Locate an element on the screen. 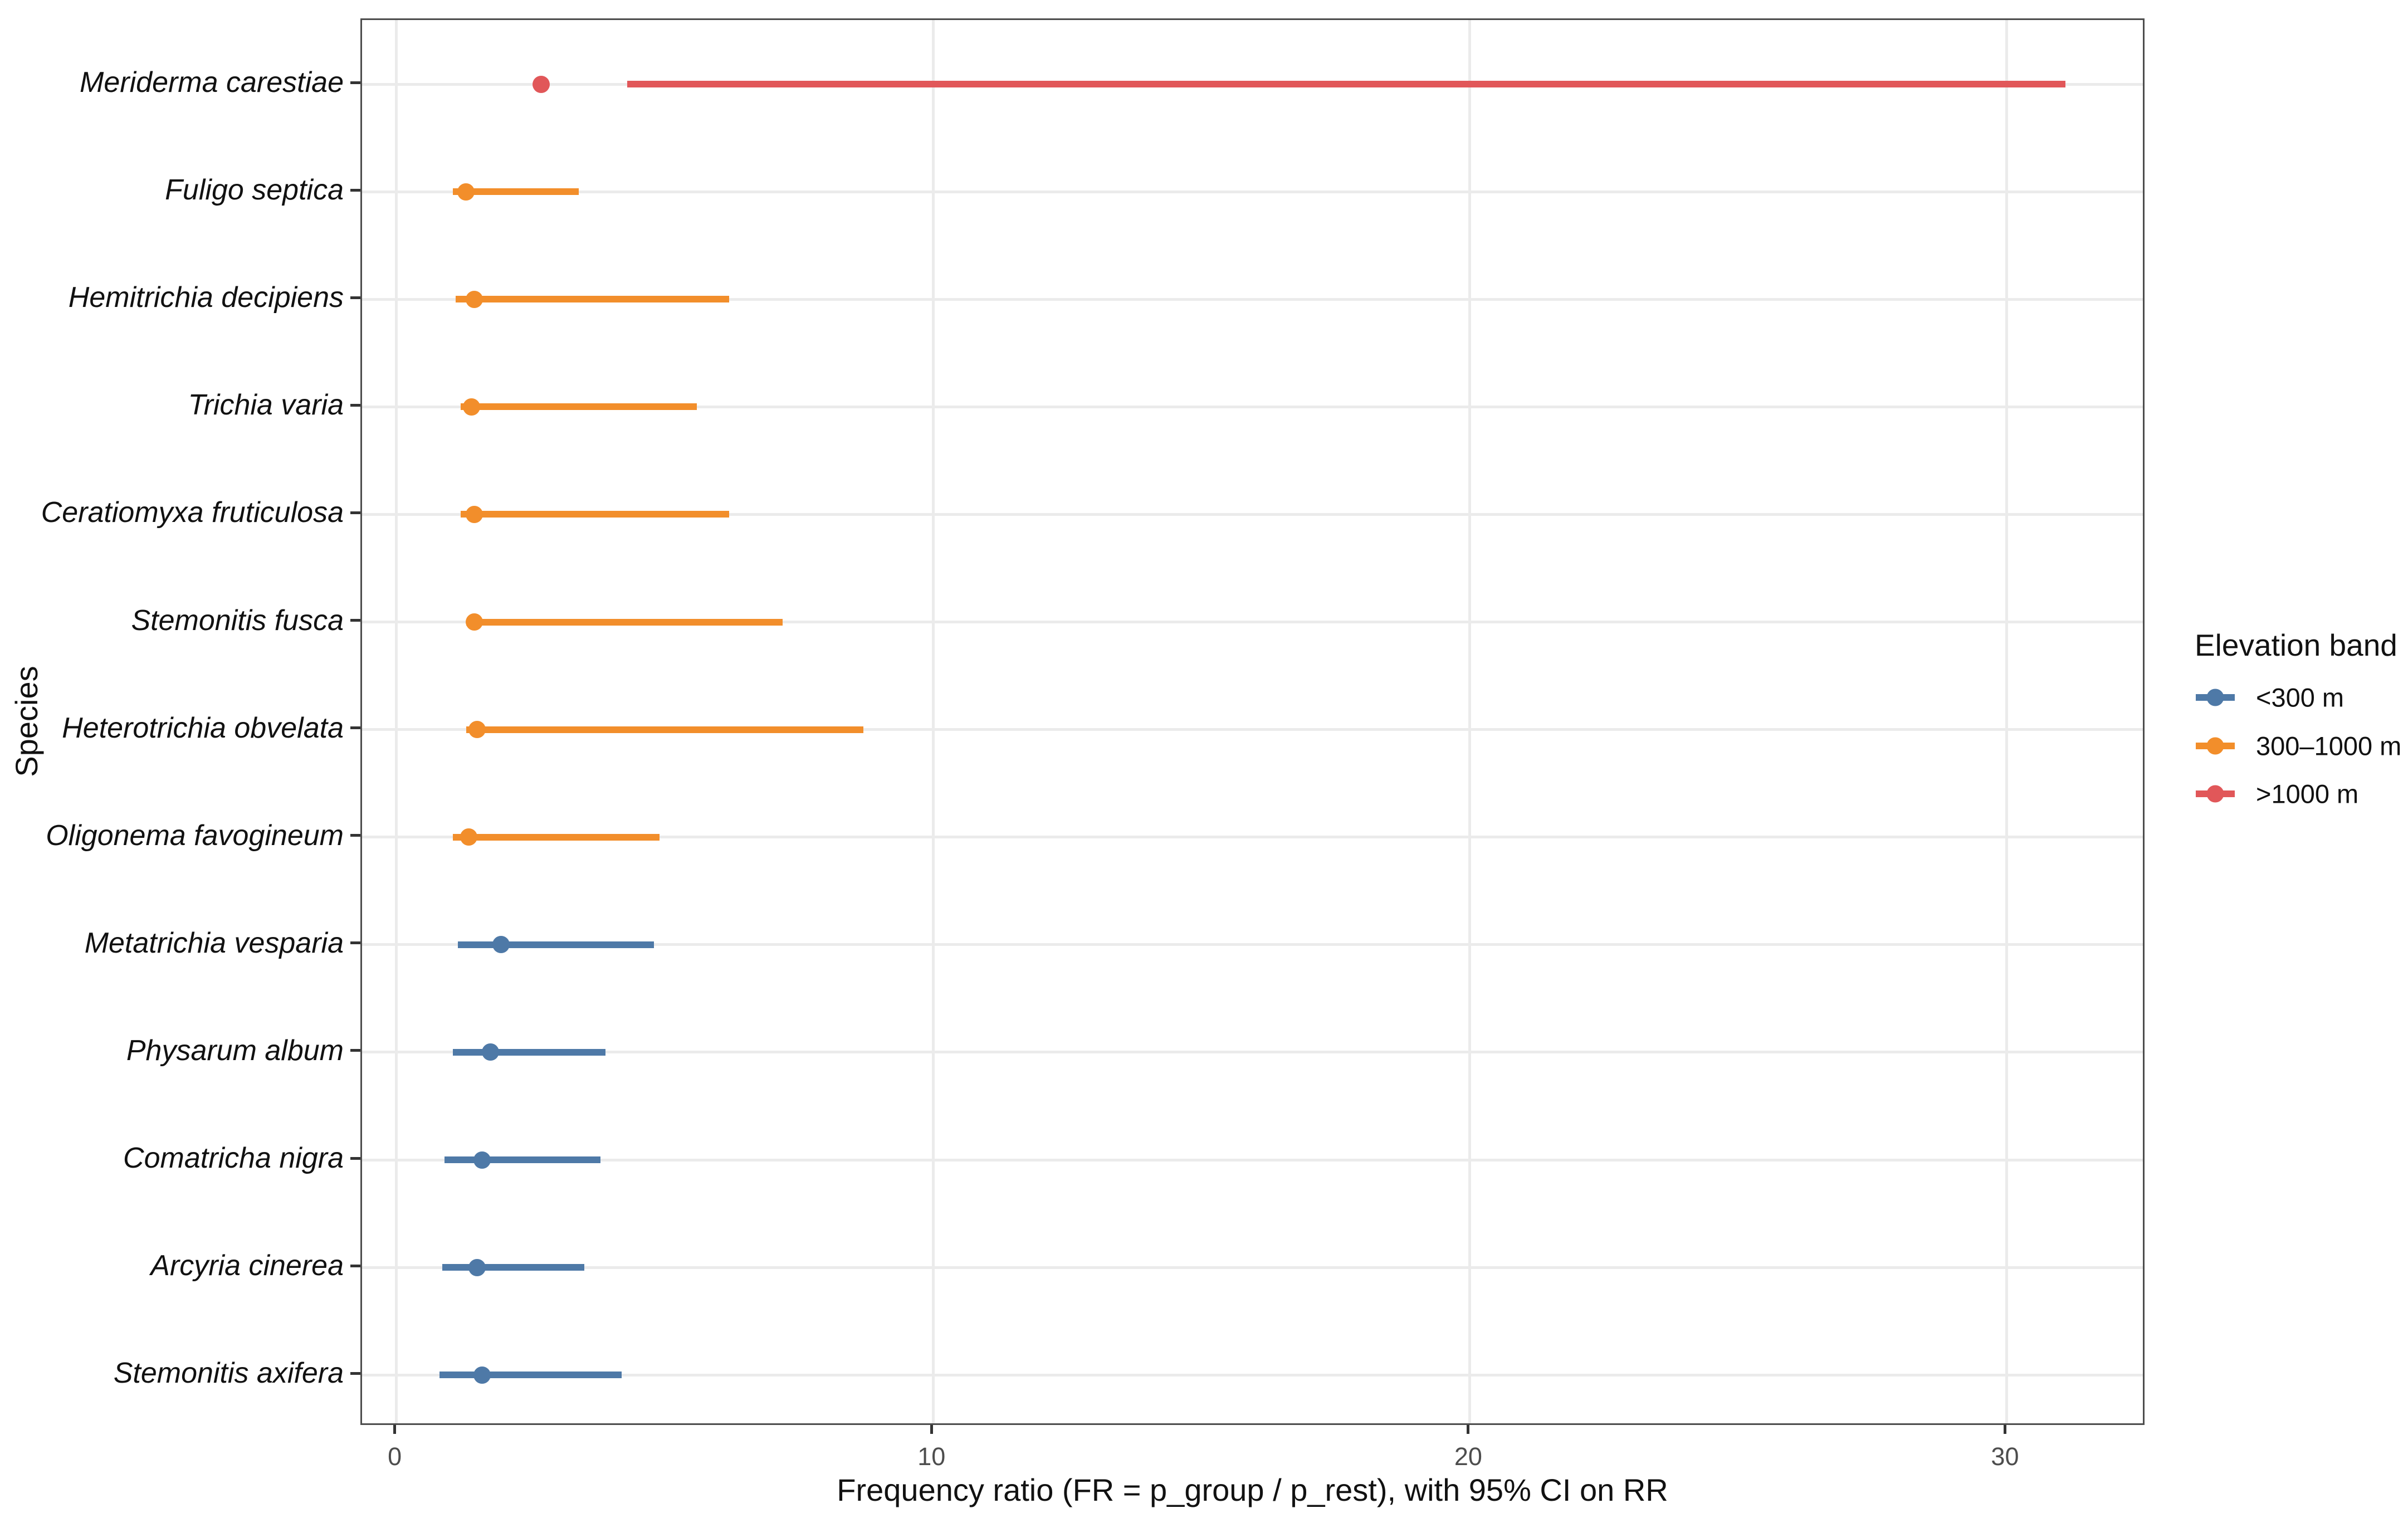  species-label: Arcyria cinerea is located at coordinates (247, 1266).